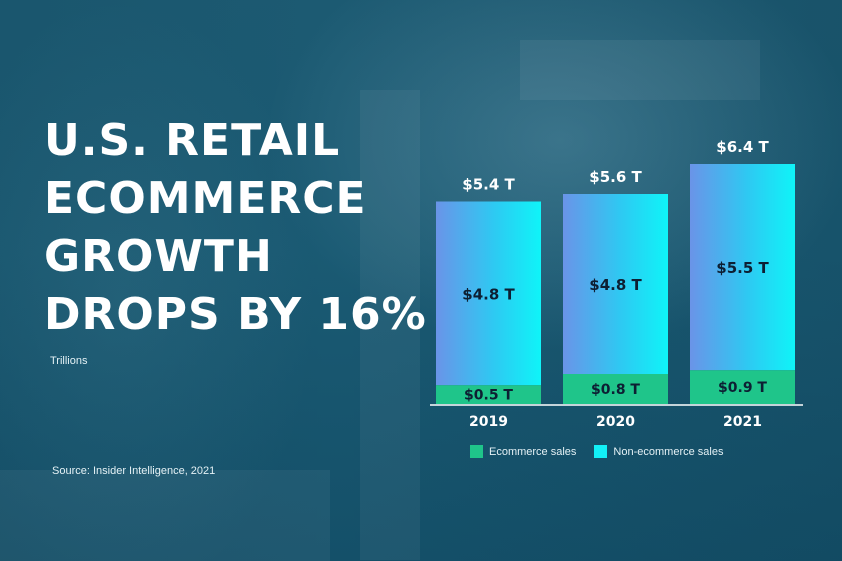 The image size is (842, 561). I want to click on data-label-ecommerce: $0.5 T, so click(488, 396).